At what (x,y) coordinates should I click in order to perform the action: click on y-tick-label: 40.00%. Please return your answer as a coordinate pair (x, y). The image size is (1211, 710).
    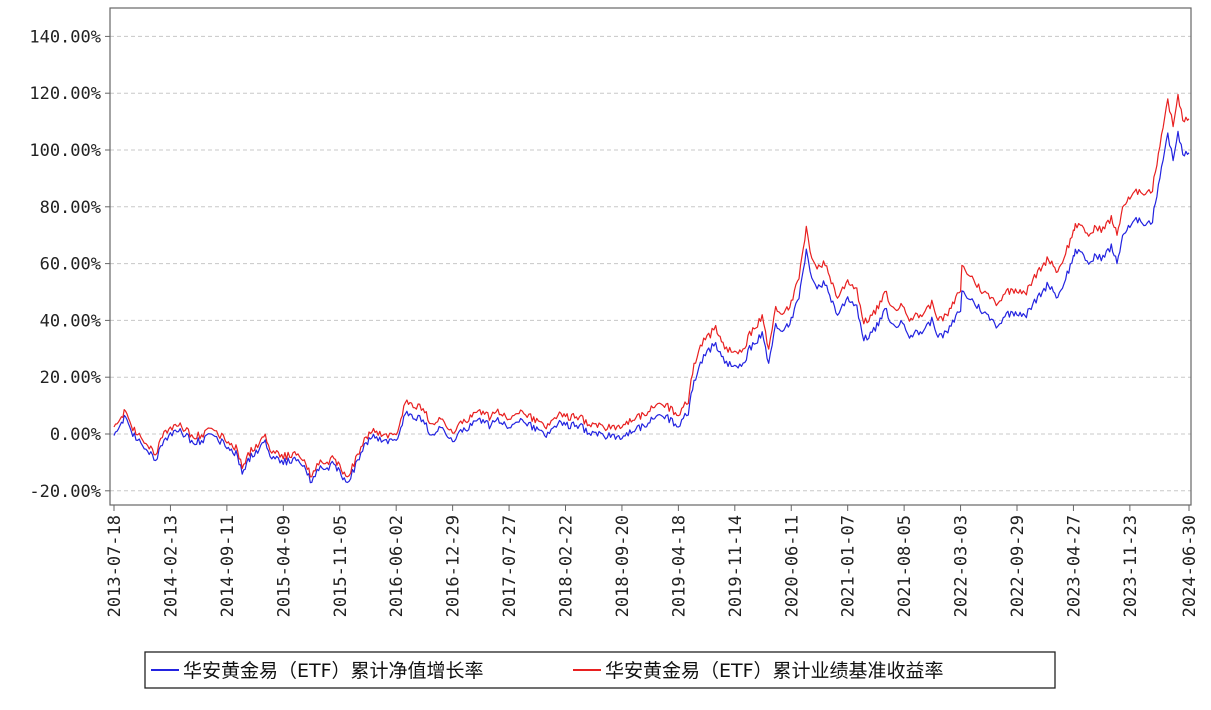
    Looking at the image, I should click on (70, 321).